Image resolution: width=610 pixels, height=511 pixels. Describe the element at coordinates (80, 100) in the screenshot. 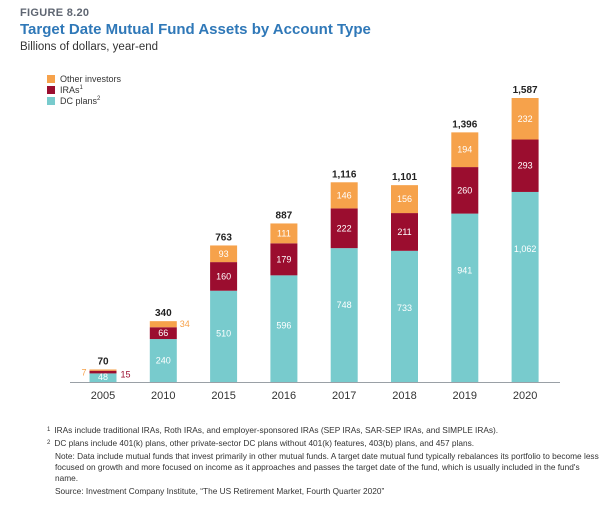

I see `legend-label-dc-plans: DC plans2` at that location.